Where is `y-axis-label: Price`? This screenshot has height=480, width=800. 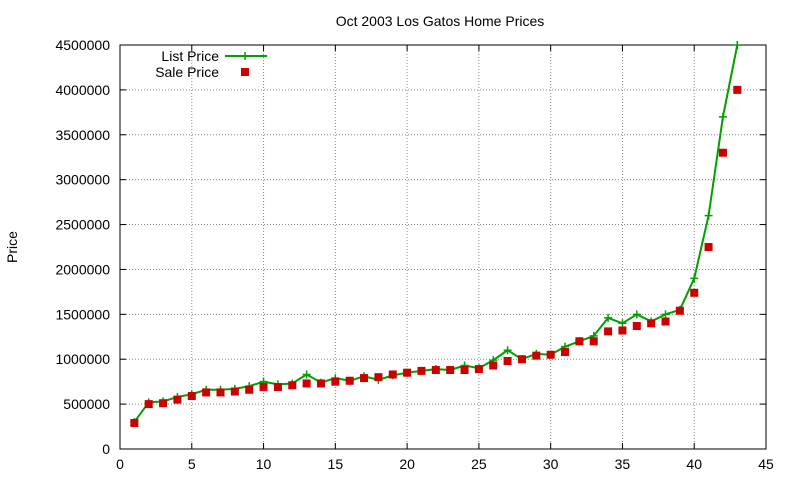 y-axis-label: Price is located at coordinates (12, 247).